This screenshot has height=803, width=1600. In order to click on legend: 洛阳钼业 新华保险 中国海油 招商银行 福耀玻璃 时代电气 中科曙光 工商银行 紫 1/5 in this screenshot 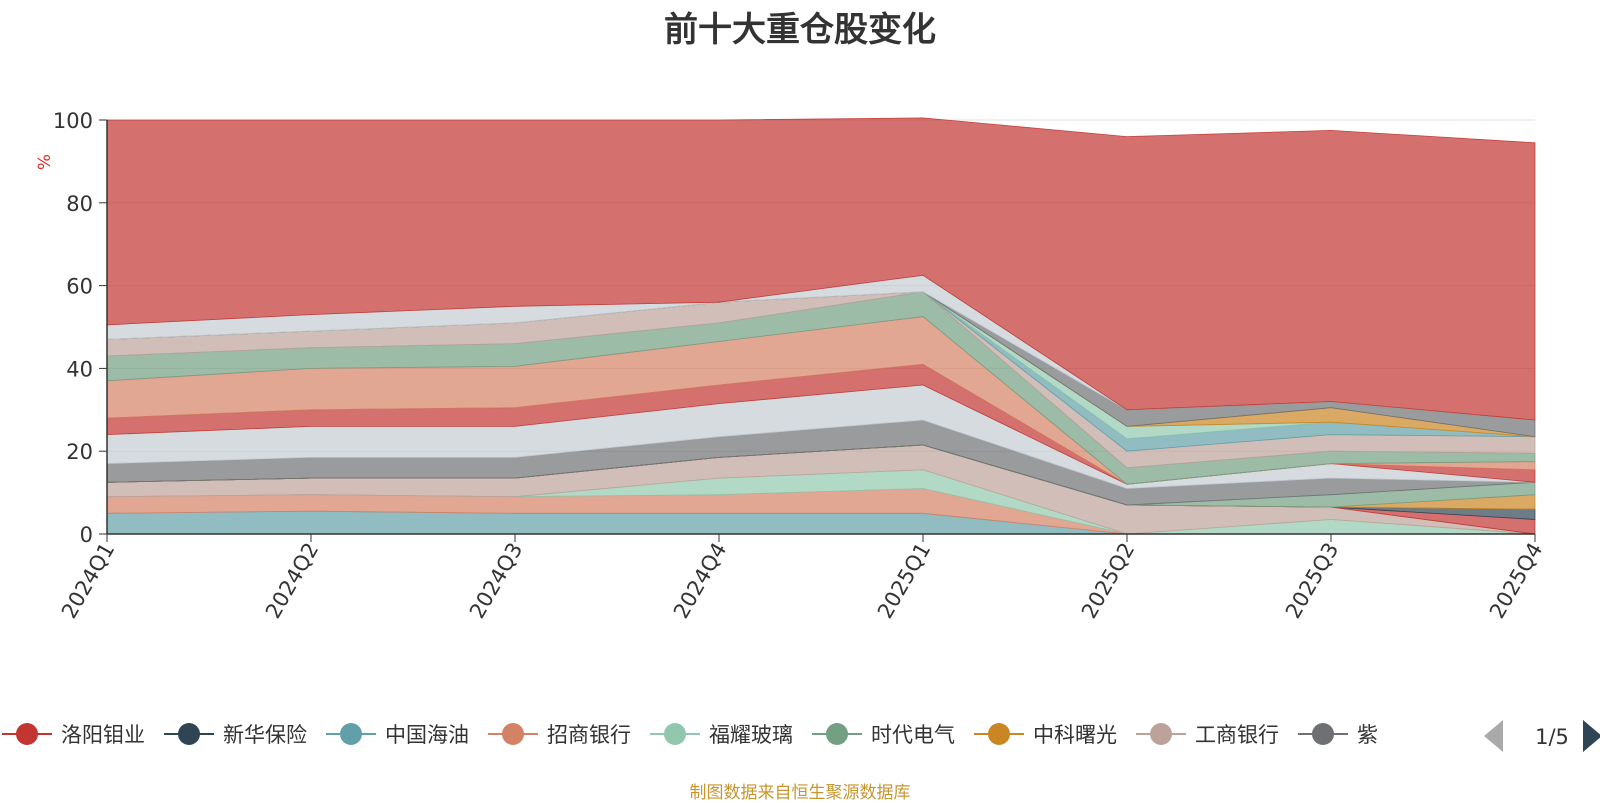, I will do `click(801, 735)`.